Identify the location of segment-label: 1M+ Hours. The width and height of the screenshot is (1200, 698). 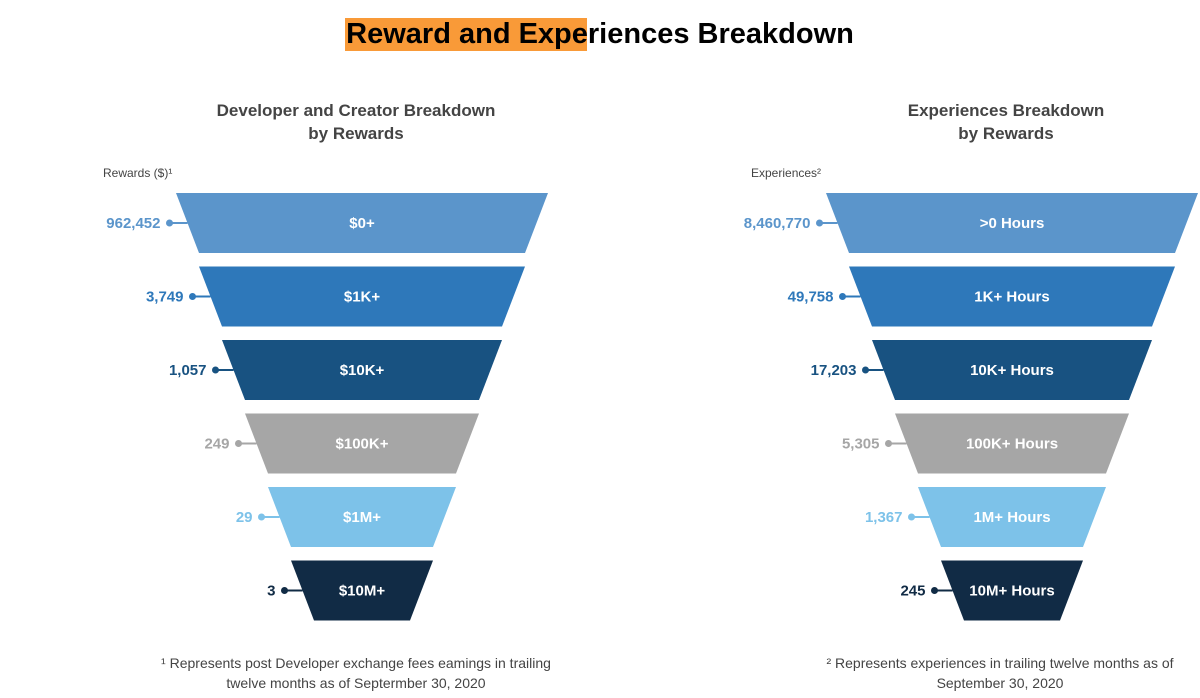
(1011, 517).